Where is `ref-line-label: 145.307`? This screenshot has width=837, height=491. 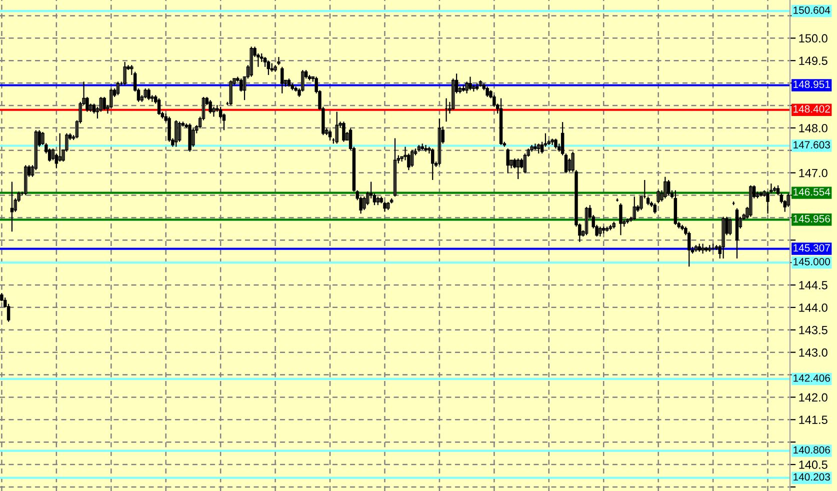 ref-line-label: 145.307 is located at coordinates (812, 248).